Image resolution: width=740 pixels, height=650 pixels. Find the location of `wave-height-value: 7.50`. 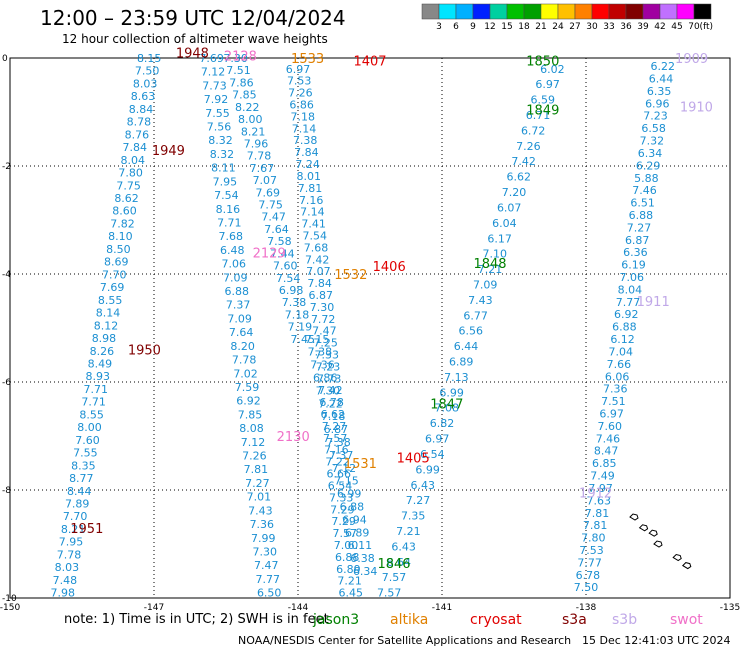

wave-height-value: 7.50 is located at coordinates (147, 71).